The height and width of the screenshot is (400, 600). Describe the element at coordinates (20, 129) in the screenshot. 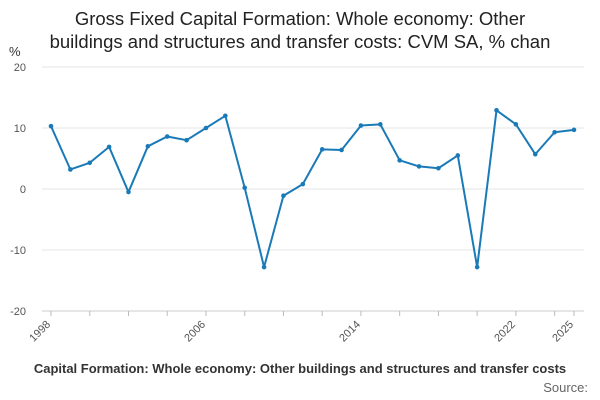

I see `y-tick-label: 10` at that location.